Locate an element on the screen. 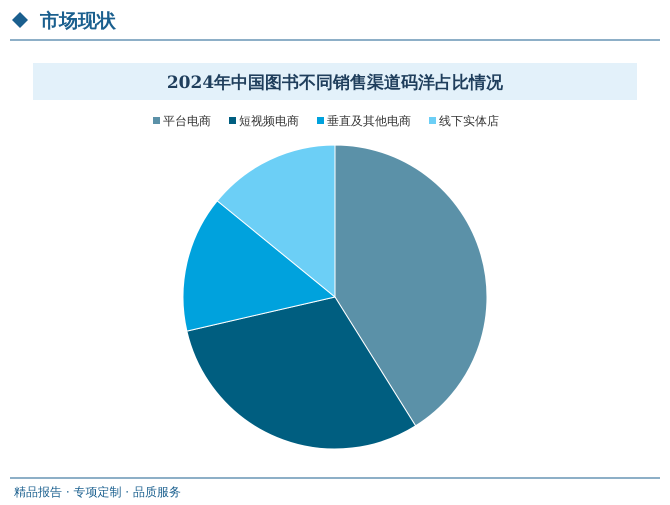 This screenshot has width=670, height=505. legend-label: 短视频电商 is located at coordinates (269, 121).